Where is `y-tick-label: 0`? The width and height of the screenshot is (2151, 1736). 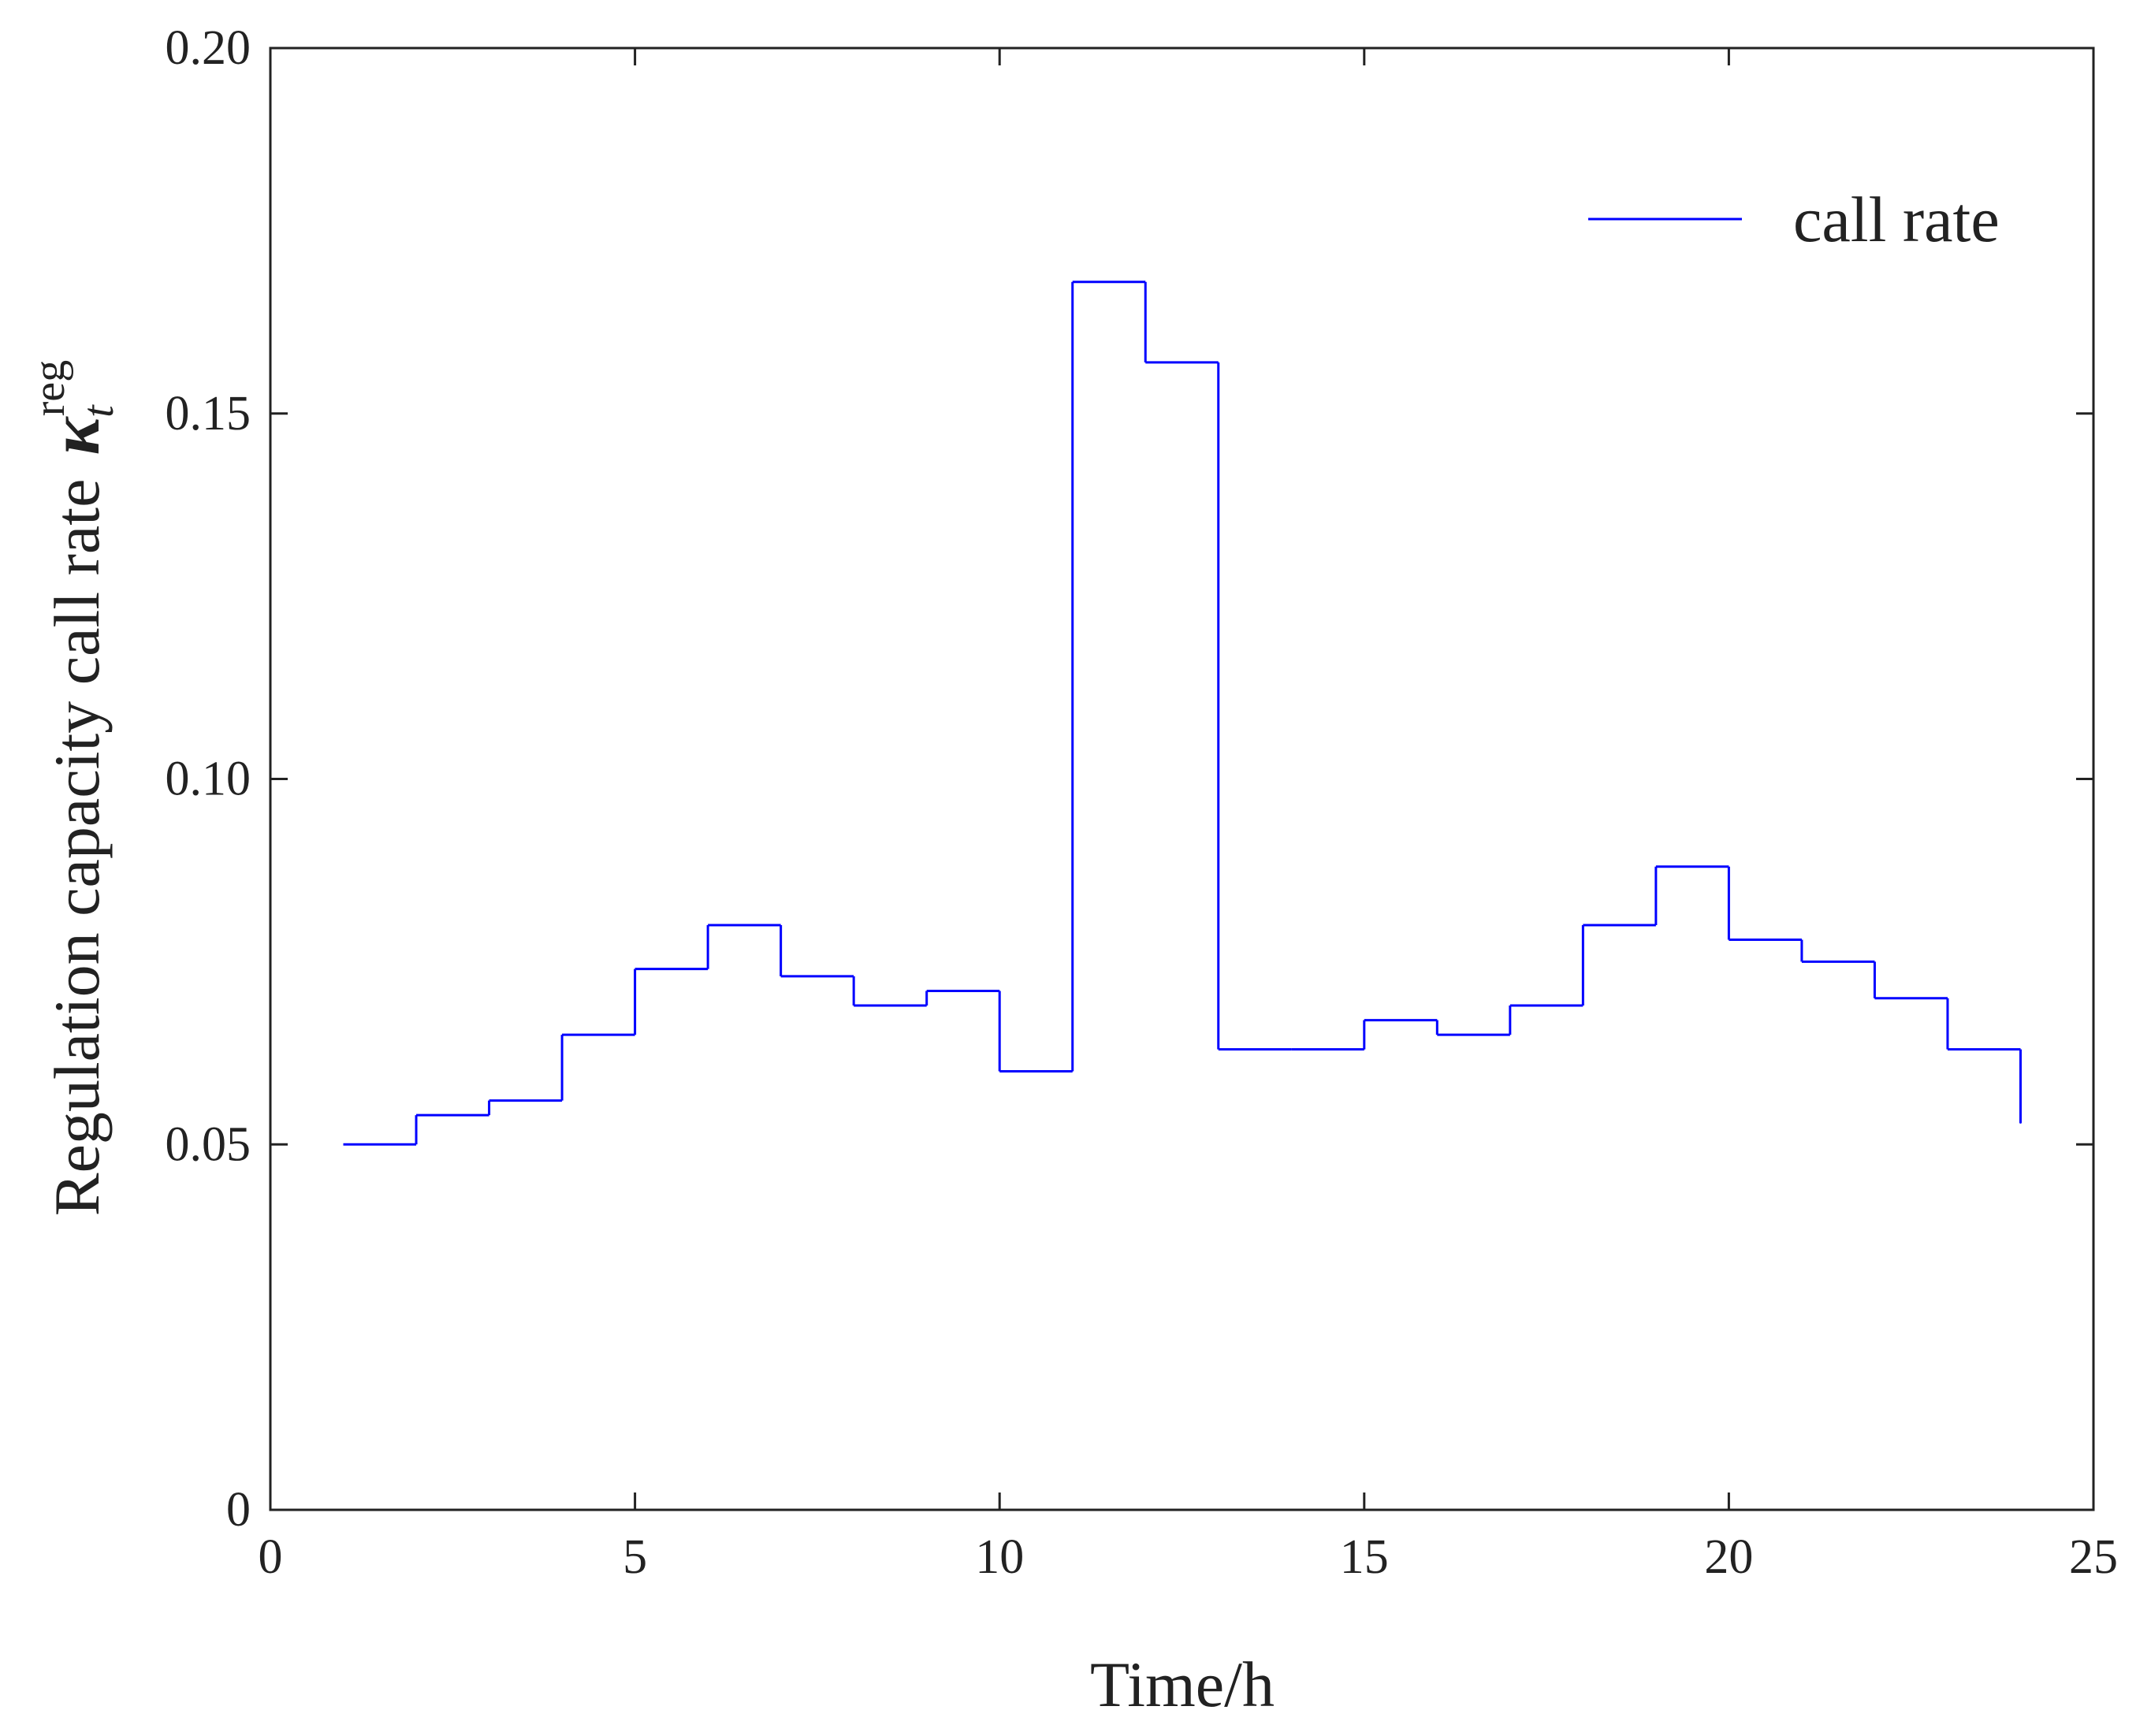 y-tick-label: 0 is located at coordinates (238, 1510).